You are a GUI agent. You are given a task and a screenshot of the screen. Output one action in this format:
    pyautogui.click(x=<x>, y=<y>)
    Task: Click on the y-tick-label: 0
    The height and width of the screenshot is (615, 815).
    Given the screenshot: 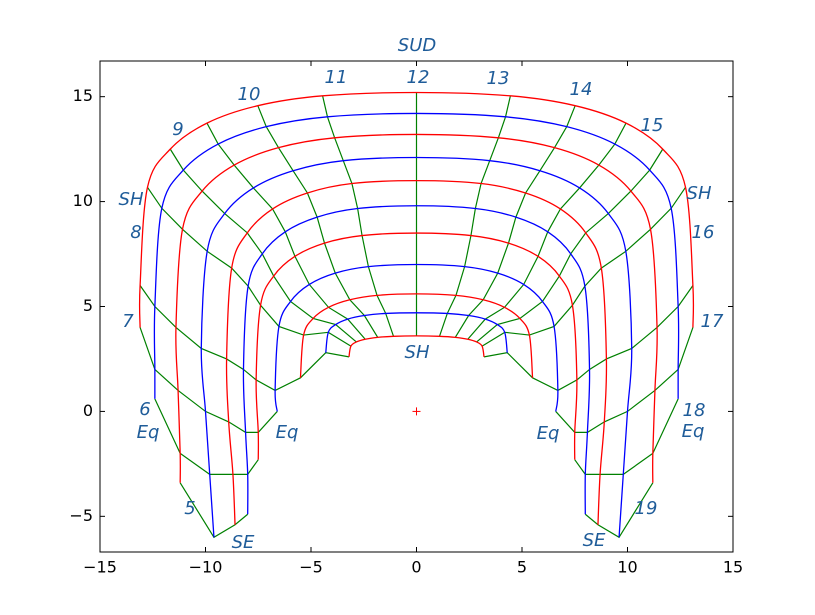 What is the action you would take?
    pyautogui.click(x=88, y=410)
    